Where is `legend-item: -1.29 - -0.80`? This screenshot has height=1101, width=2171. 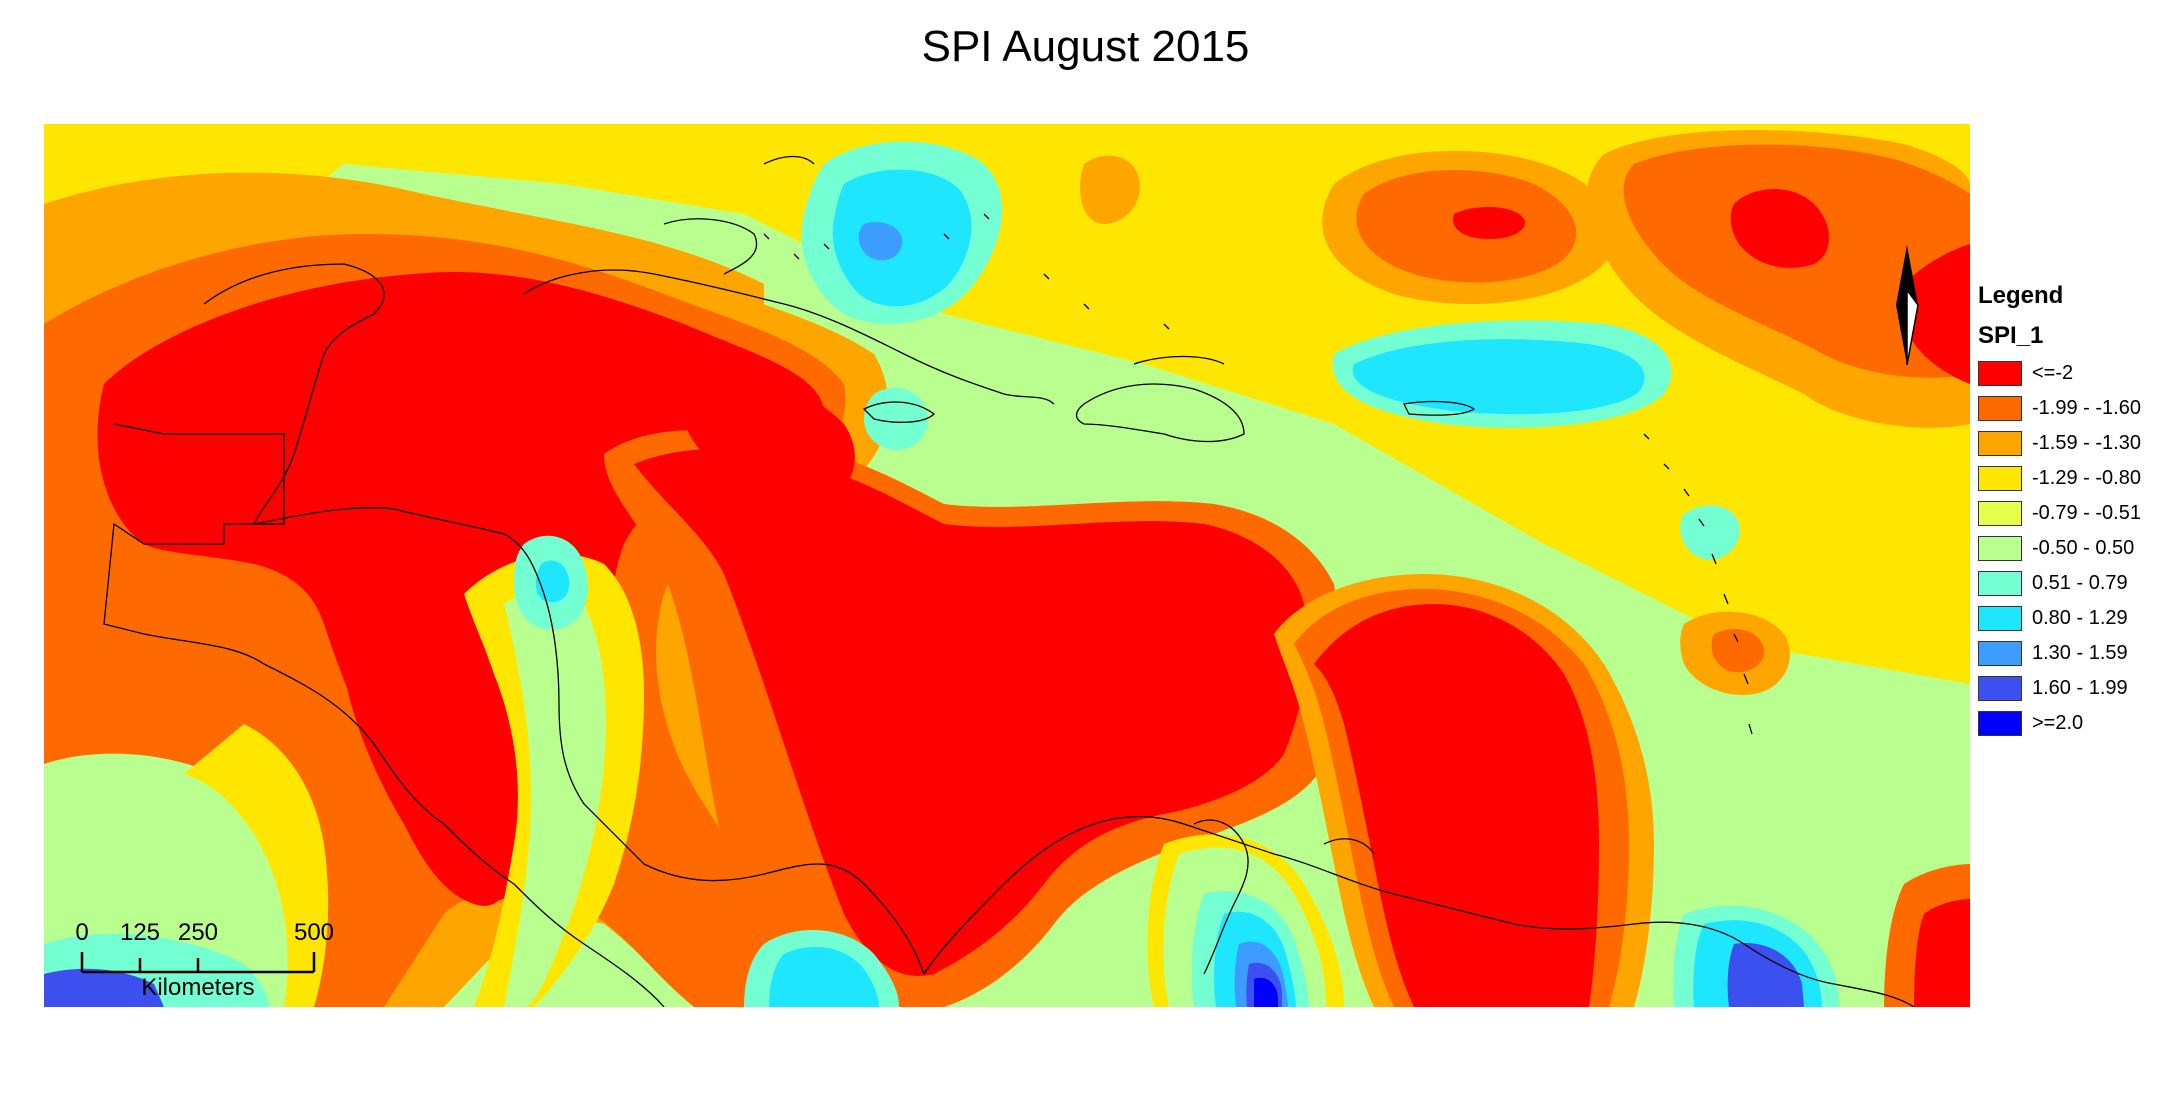
legend-item: -1.29 - -0.80 is located at coordinates (2070, 478).